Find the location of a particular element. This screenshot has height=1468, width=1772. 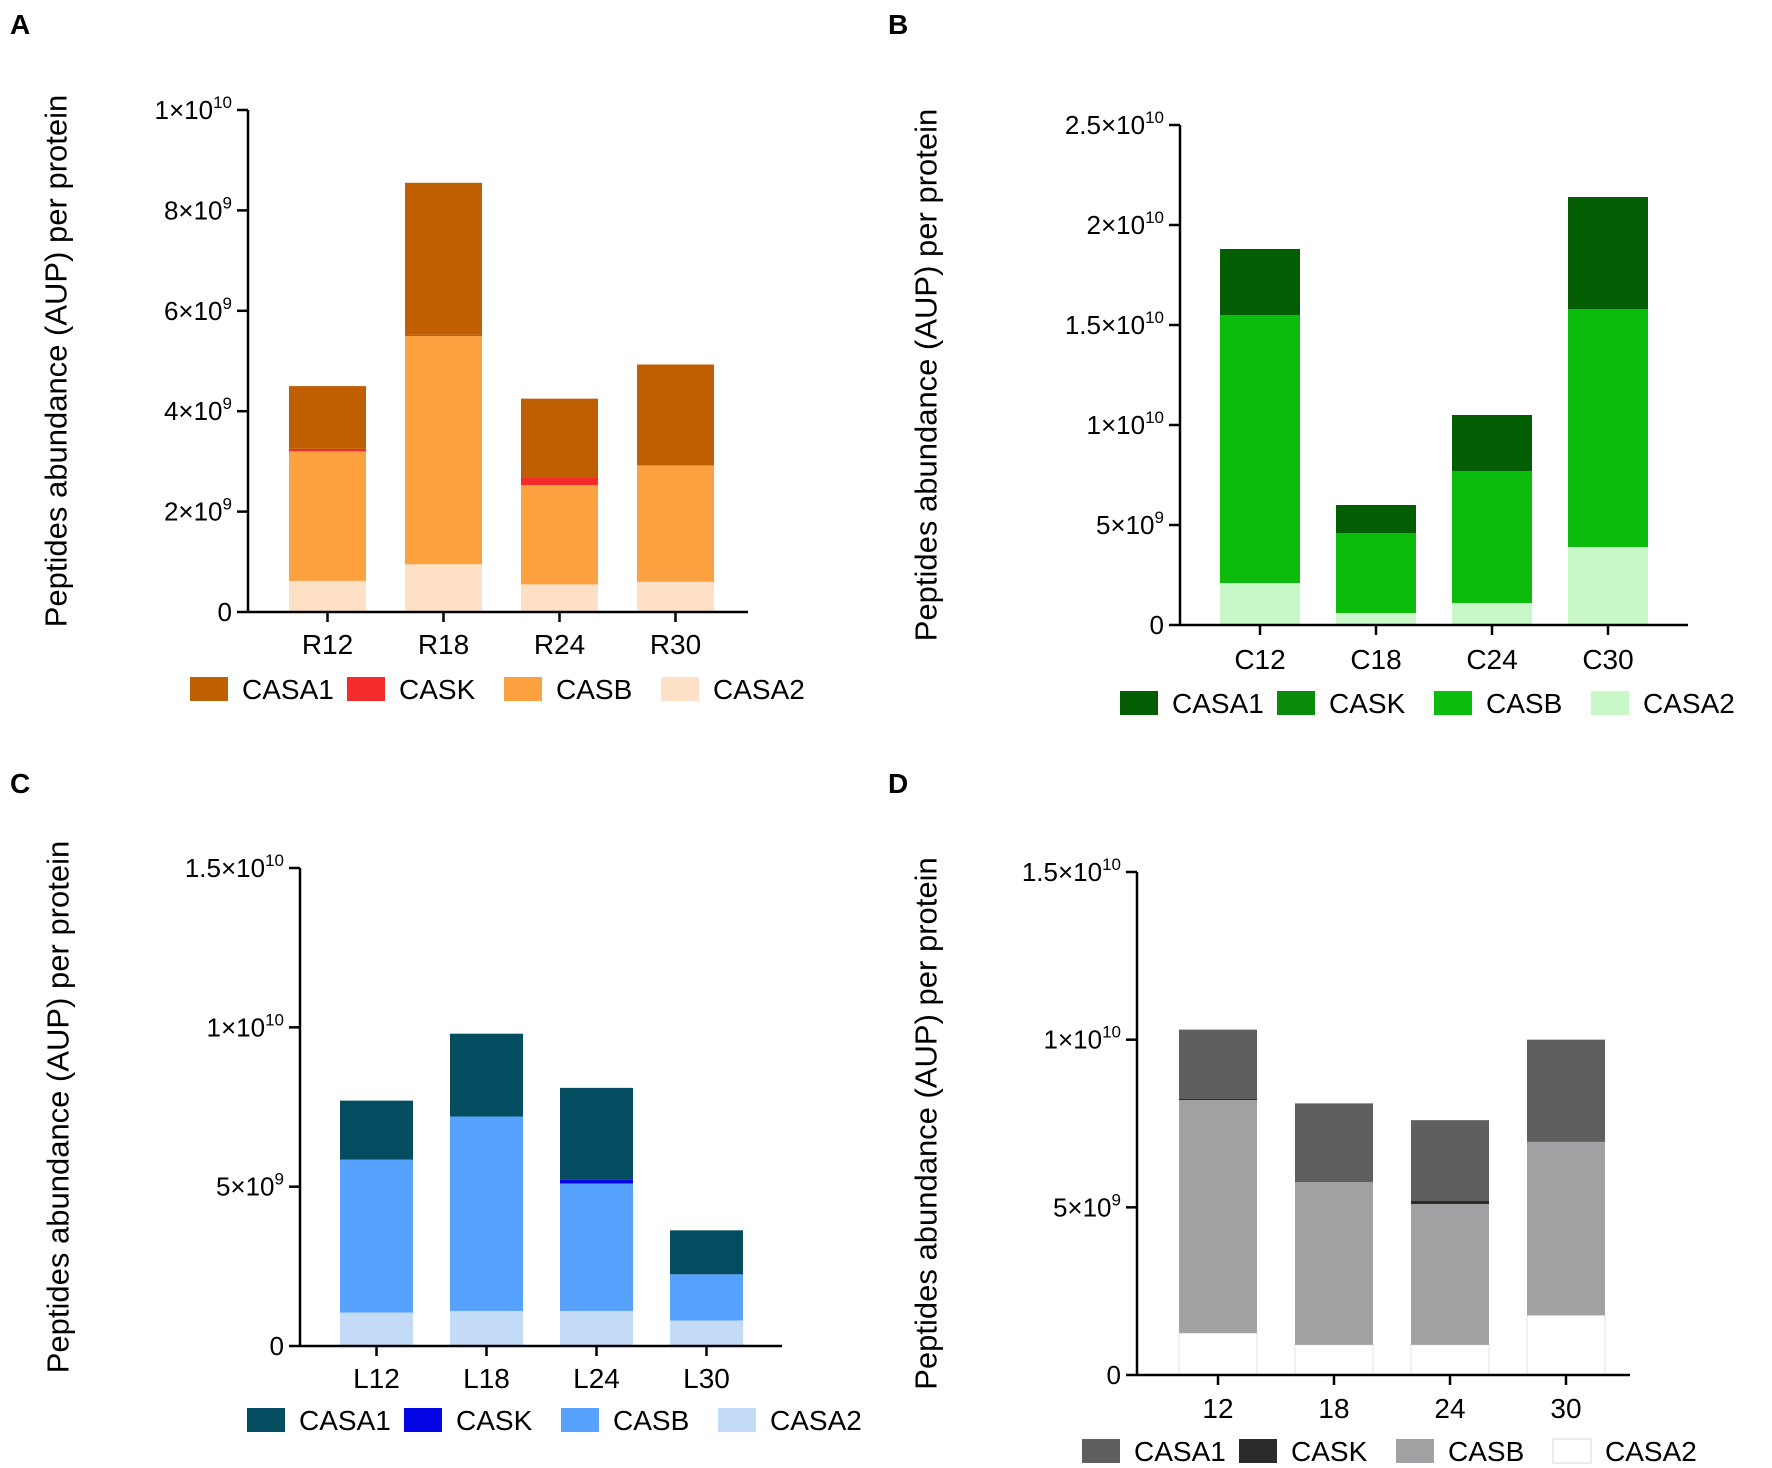

bar-30-casb is located at coordinates (1566, 1228).